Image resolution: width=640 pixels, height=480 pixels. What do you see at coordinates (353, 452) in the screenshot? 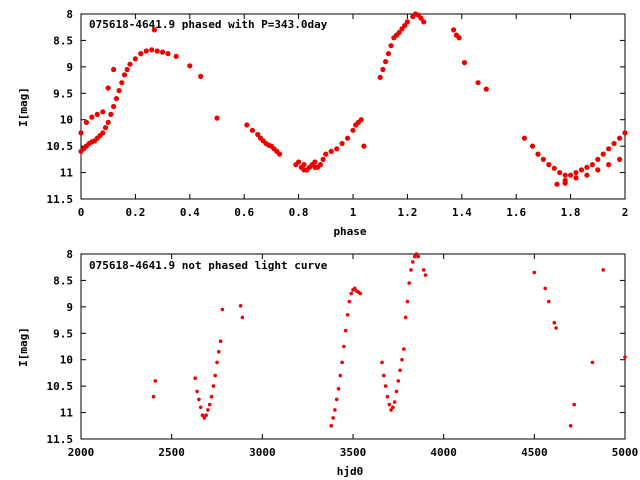
I see `x-tick-label: 3500` at bounding box center [353, 452].